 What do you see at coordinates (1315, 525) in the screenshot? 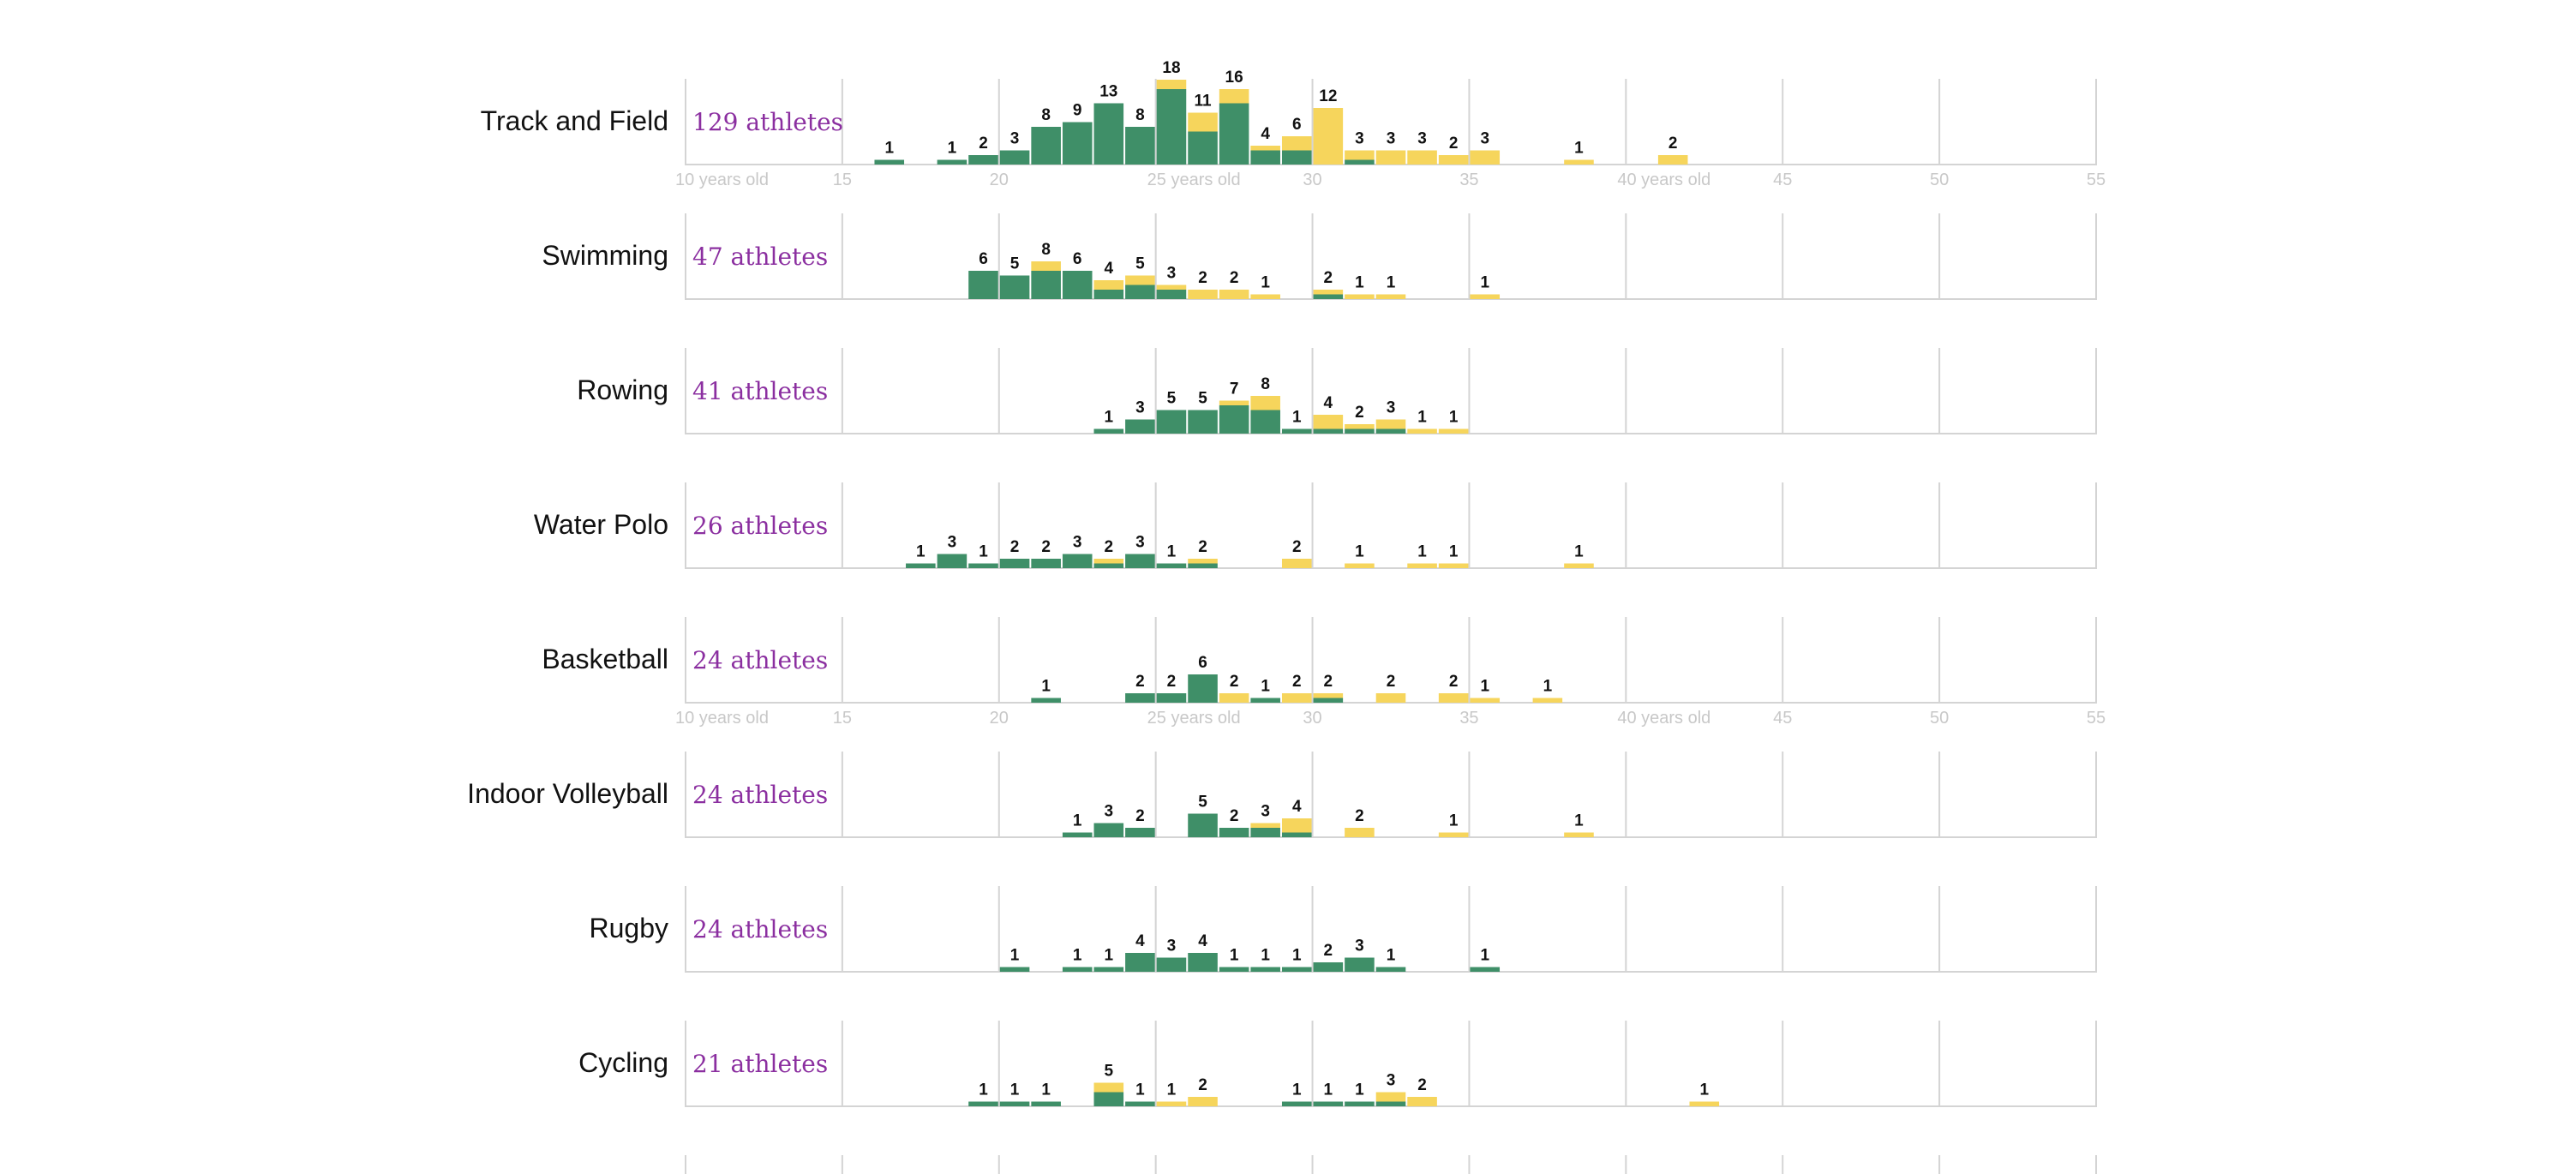
I see `panel-water-polo: Water Polo 26 athletes 1 3 1 2 2 3 2 3 1 2 2 1 1 1 1` at bounding box center [1315, 525].